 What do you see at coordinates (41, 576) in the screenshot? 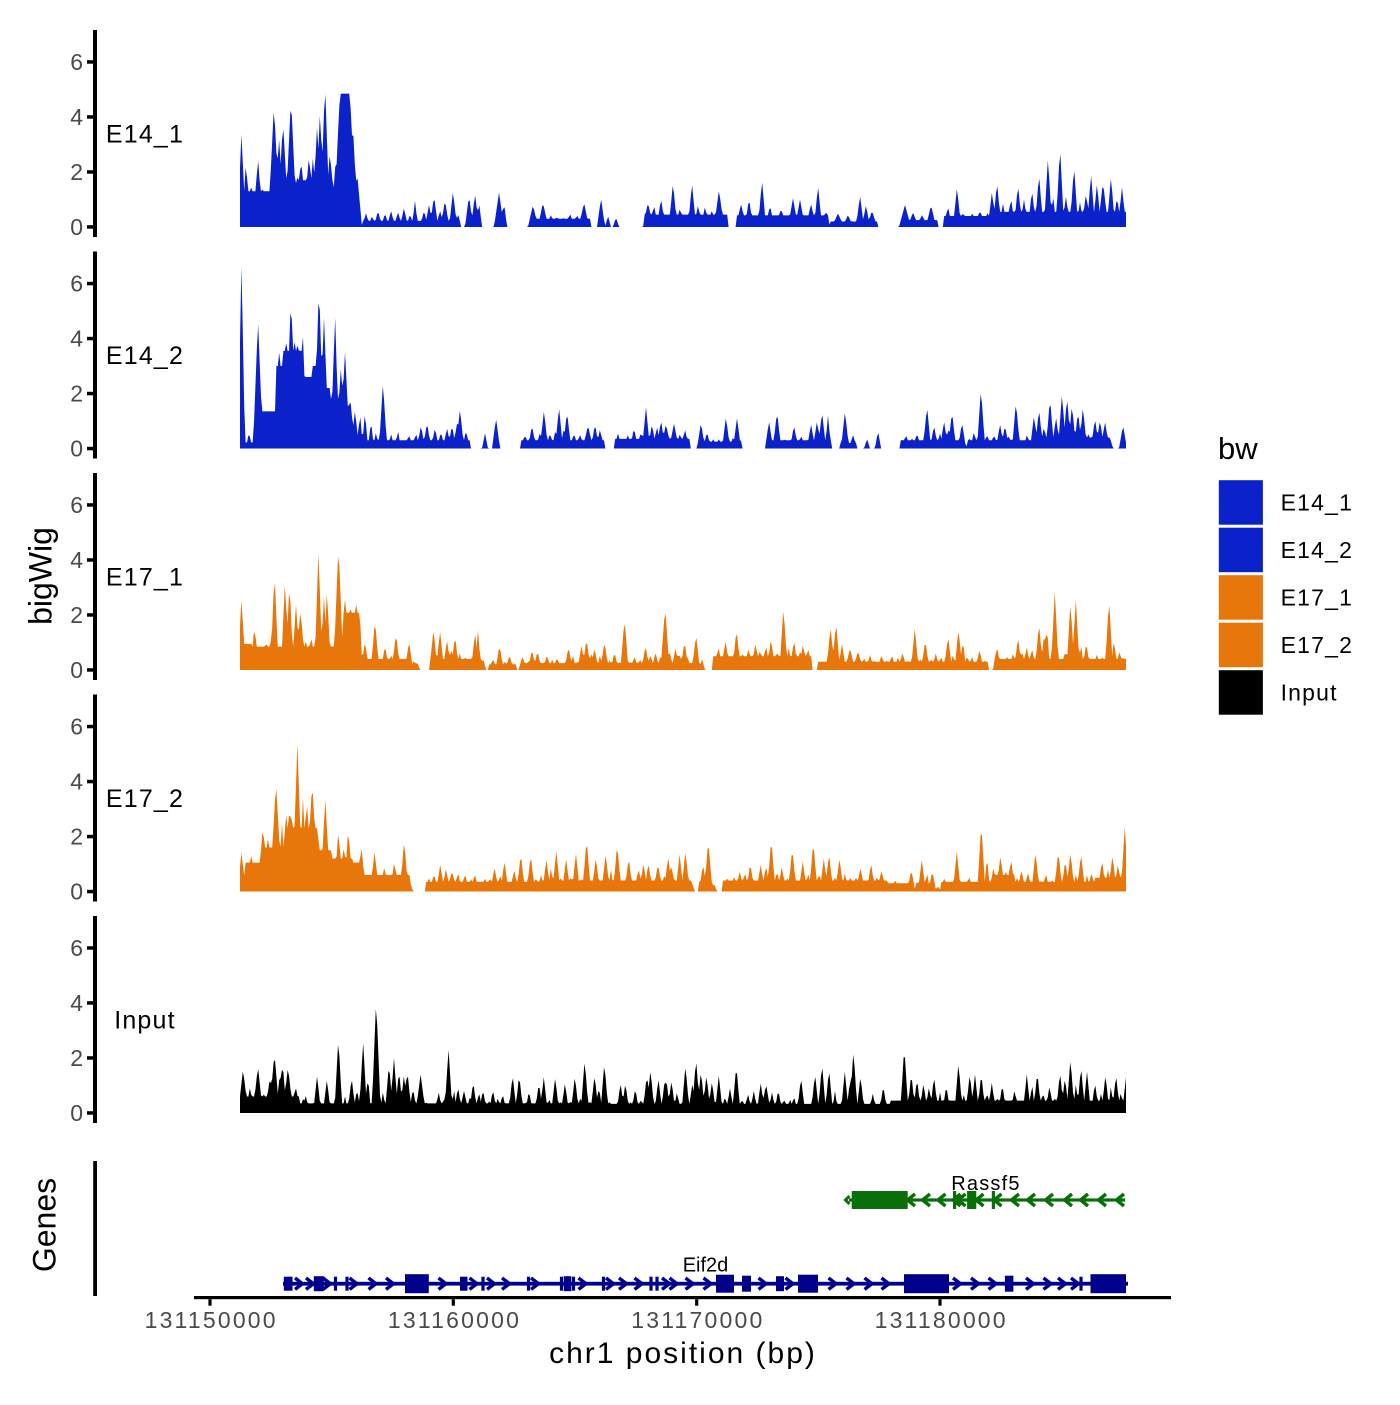
I see `svg-text: bigWig` at bounding box center [41, 576].